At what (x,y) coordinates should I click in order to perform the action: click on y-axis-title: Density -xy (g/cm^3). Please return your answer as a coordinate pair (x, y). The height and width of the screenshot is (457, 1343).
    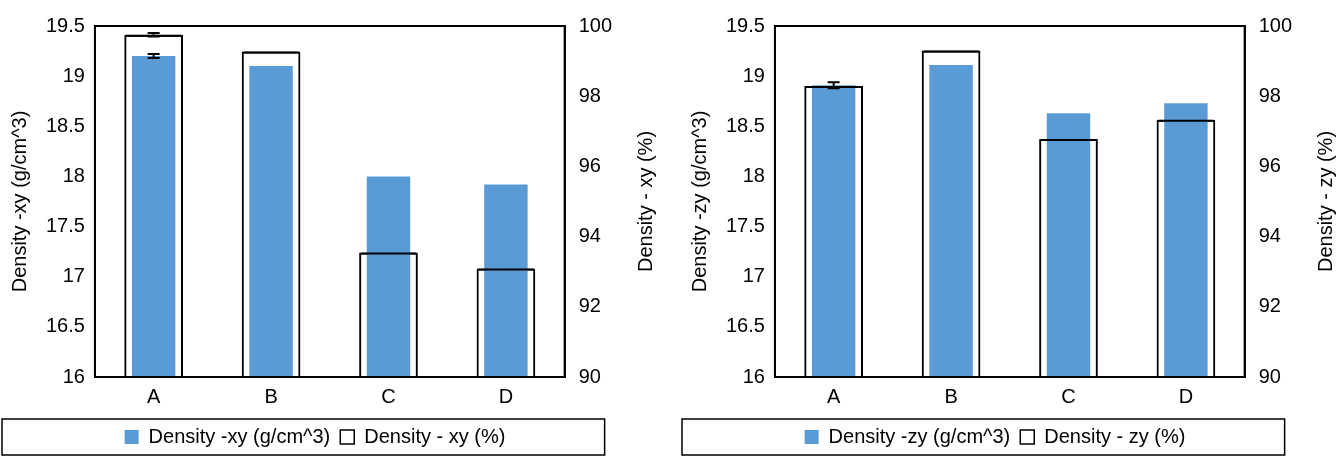
    Looking at the image, I should click on (18, 201).